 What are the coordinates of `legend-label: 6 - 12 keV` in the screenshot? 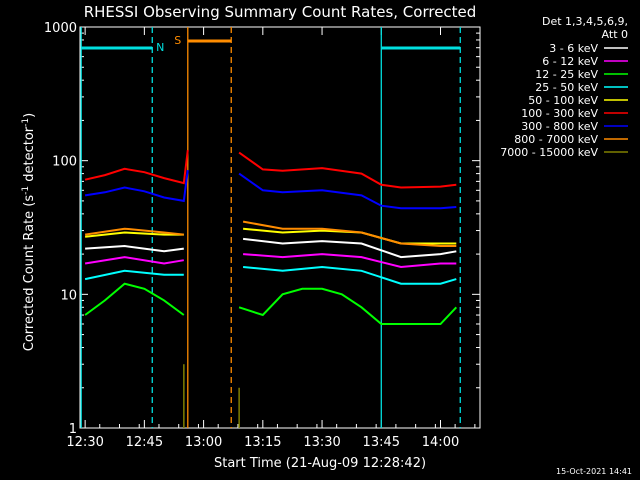 It's located at (570, 61).